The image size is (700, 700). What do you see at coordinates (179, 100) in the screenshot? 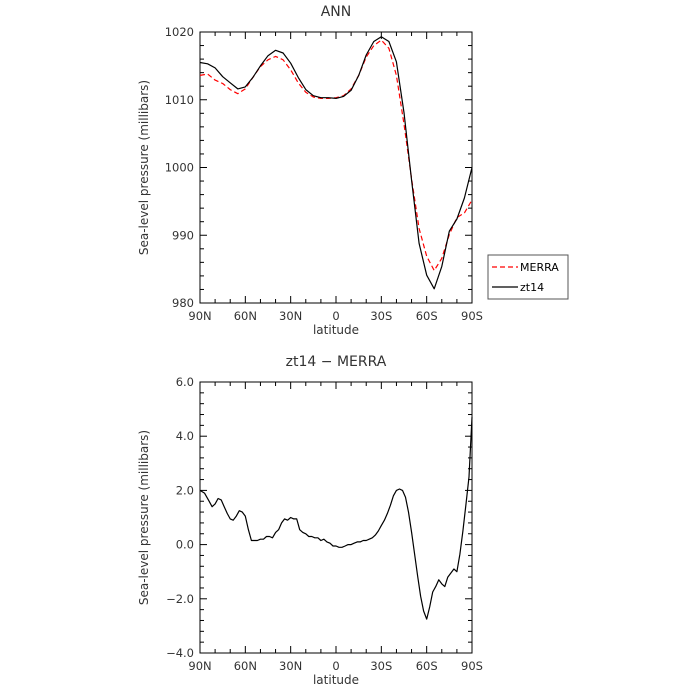
I see `panel1-y-tick-label: 1010` at bounding box center [179, 100].